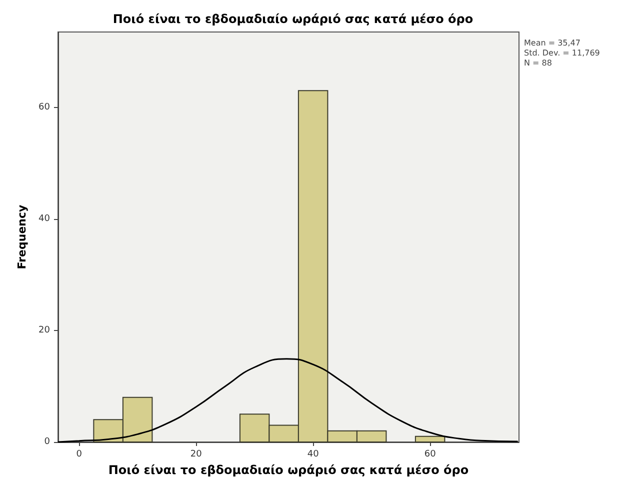 The width and height of the screenshot is (618, 490). What do you see at coordinates (430, 455) in the screenshot?
I see `x-tick-label: 60` at bounding box center [430, 455].